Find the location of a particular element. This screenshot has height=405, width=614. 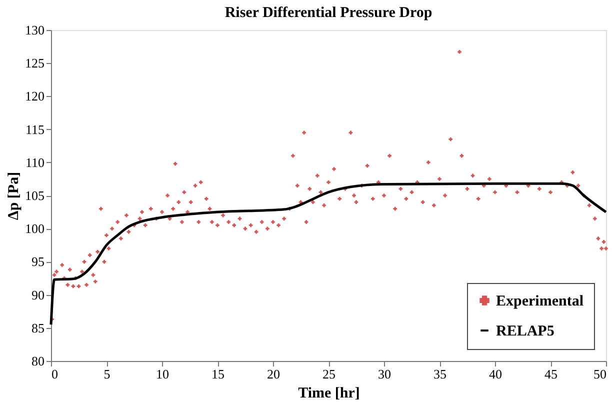

x-tick-label: 45 is located at coordinates (551, 374).